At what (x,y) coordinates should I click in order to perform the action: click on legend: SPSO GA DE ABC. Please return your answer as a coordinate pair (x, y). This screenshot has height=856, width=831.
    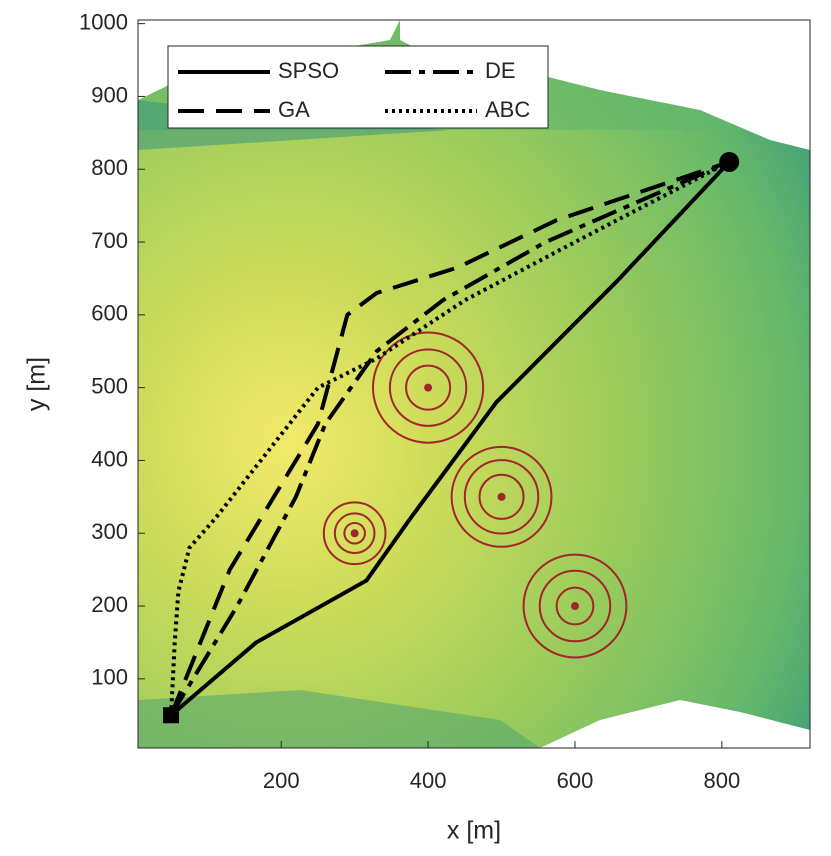
    Looking at the image, I should click on (358, 87).